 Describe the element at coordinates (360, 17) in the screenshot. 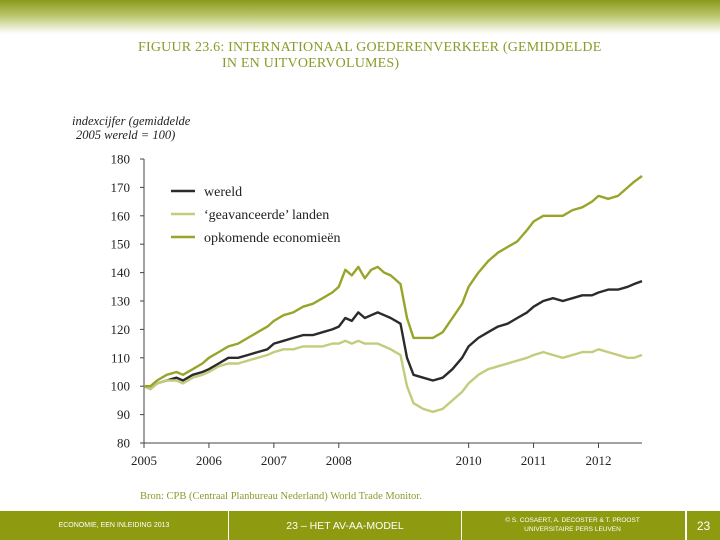

I see `top-decorative-band` at that location.